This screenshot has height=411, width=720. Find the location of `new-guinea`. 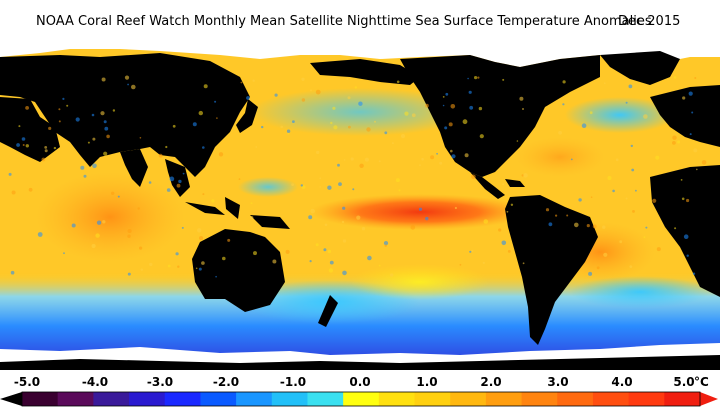

new-guinea is located at coordinates (270, 222).